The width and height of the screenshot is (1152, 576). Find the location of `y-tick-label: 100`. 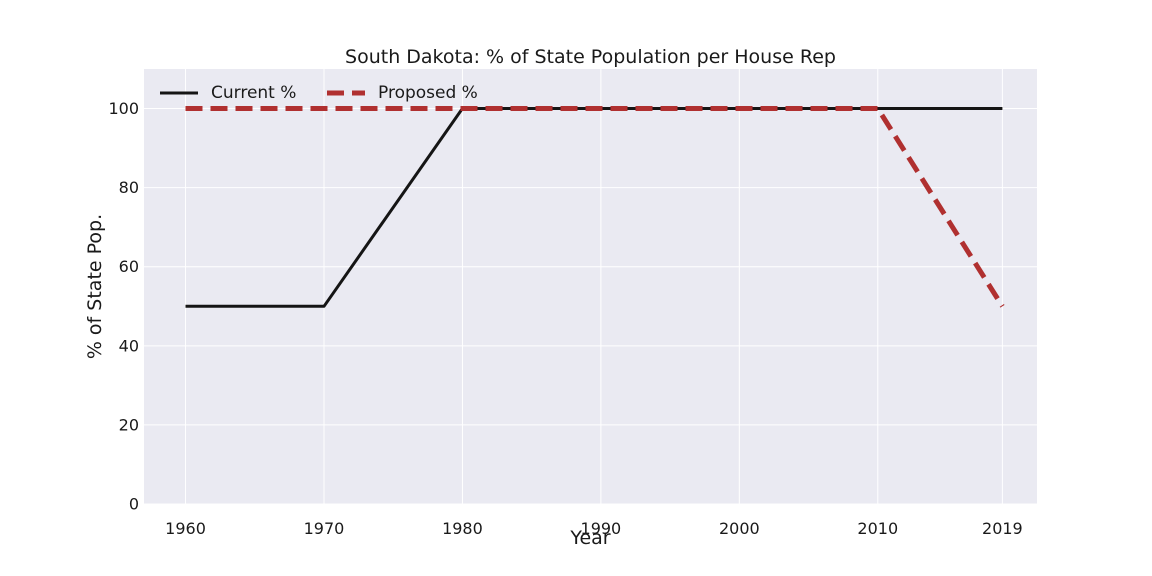

y-tick-label: 100 is located at coordinates (123, 108).